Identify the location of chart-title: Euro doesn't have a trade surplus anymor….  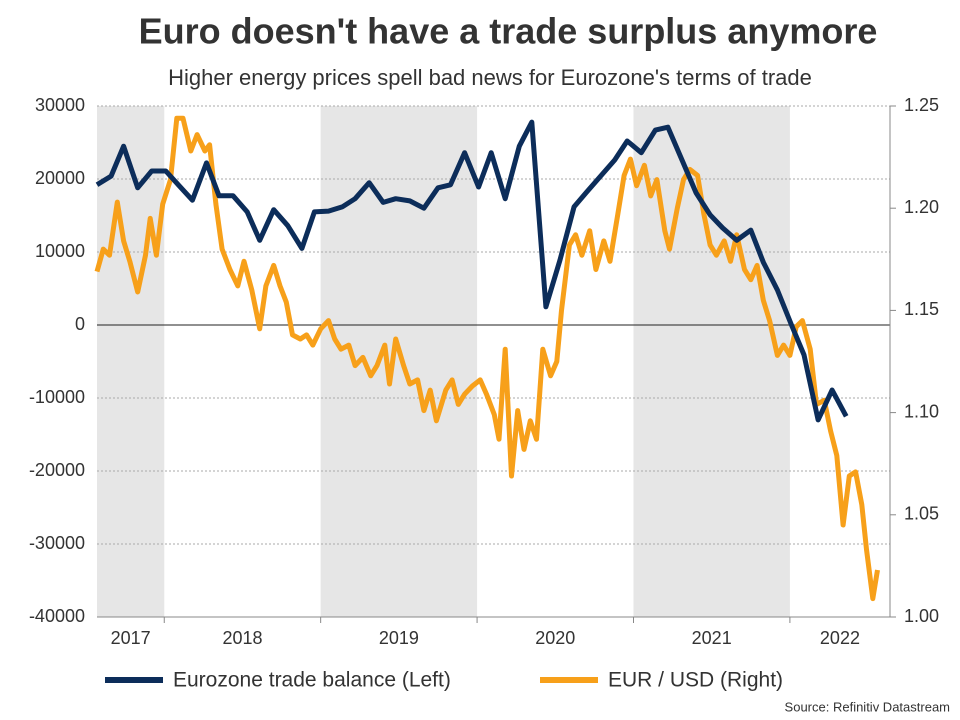
(508, 31).